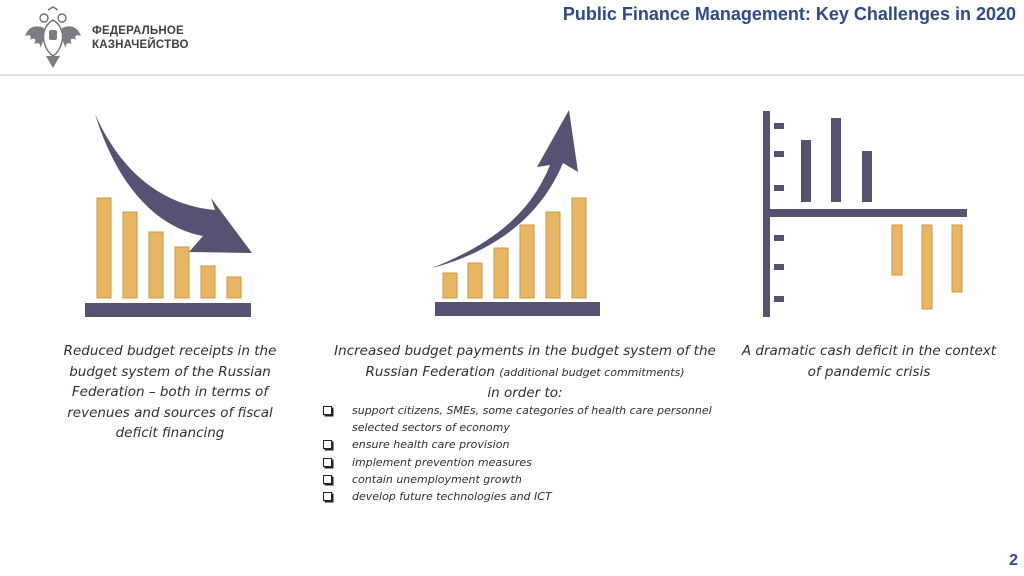 The width and height of the screenshot is (1024, 576). I want to click on deficit-chart-icon, so click(865, 214).